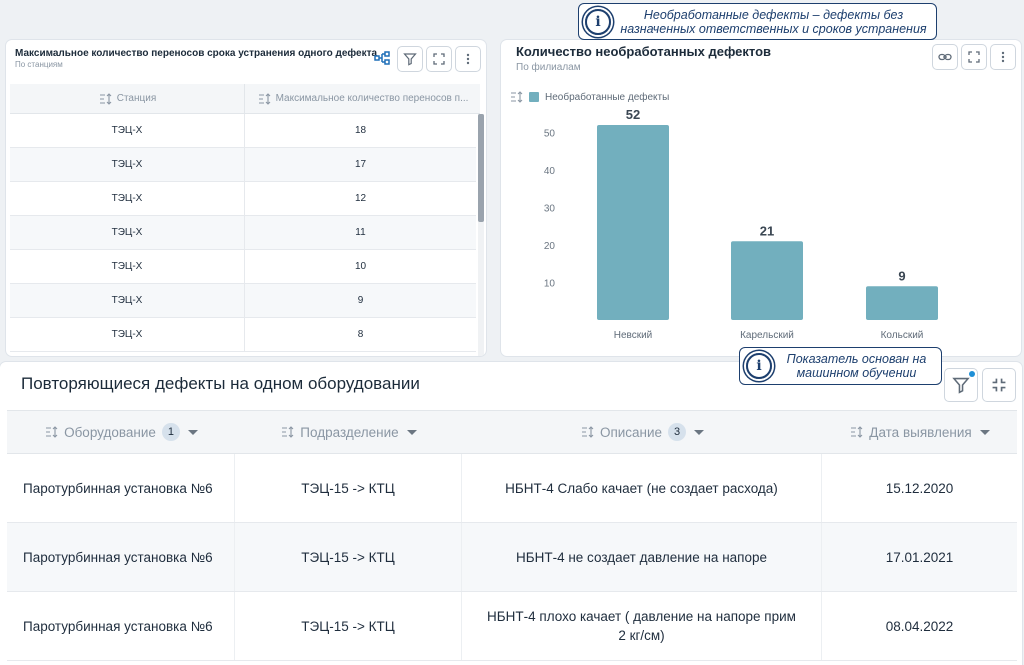  What do you see at coordinates (633, 335) in the screenshot?
I see `x-tick-label: Невский` at bounding box center [633, 335].